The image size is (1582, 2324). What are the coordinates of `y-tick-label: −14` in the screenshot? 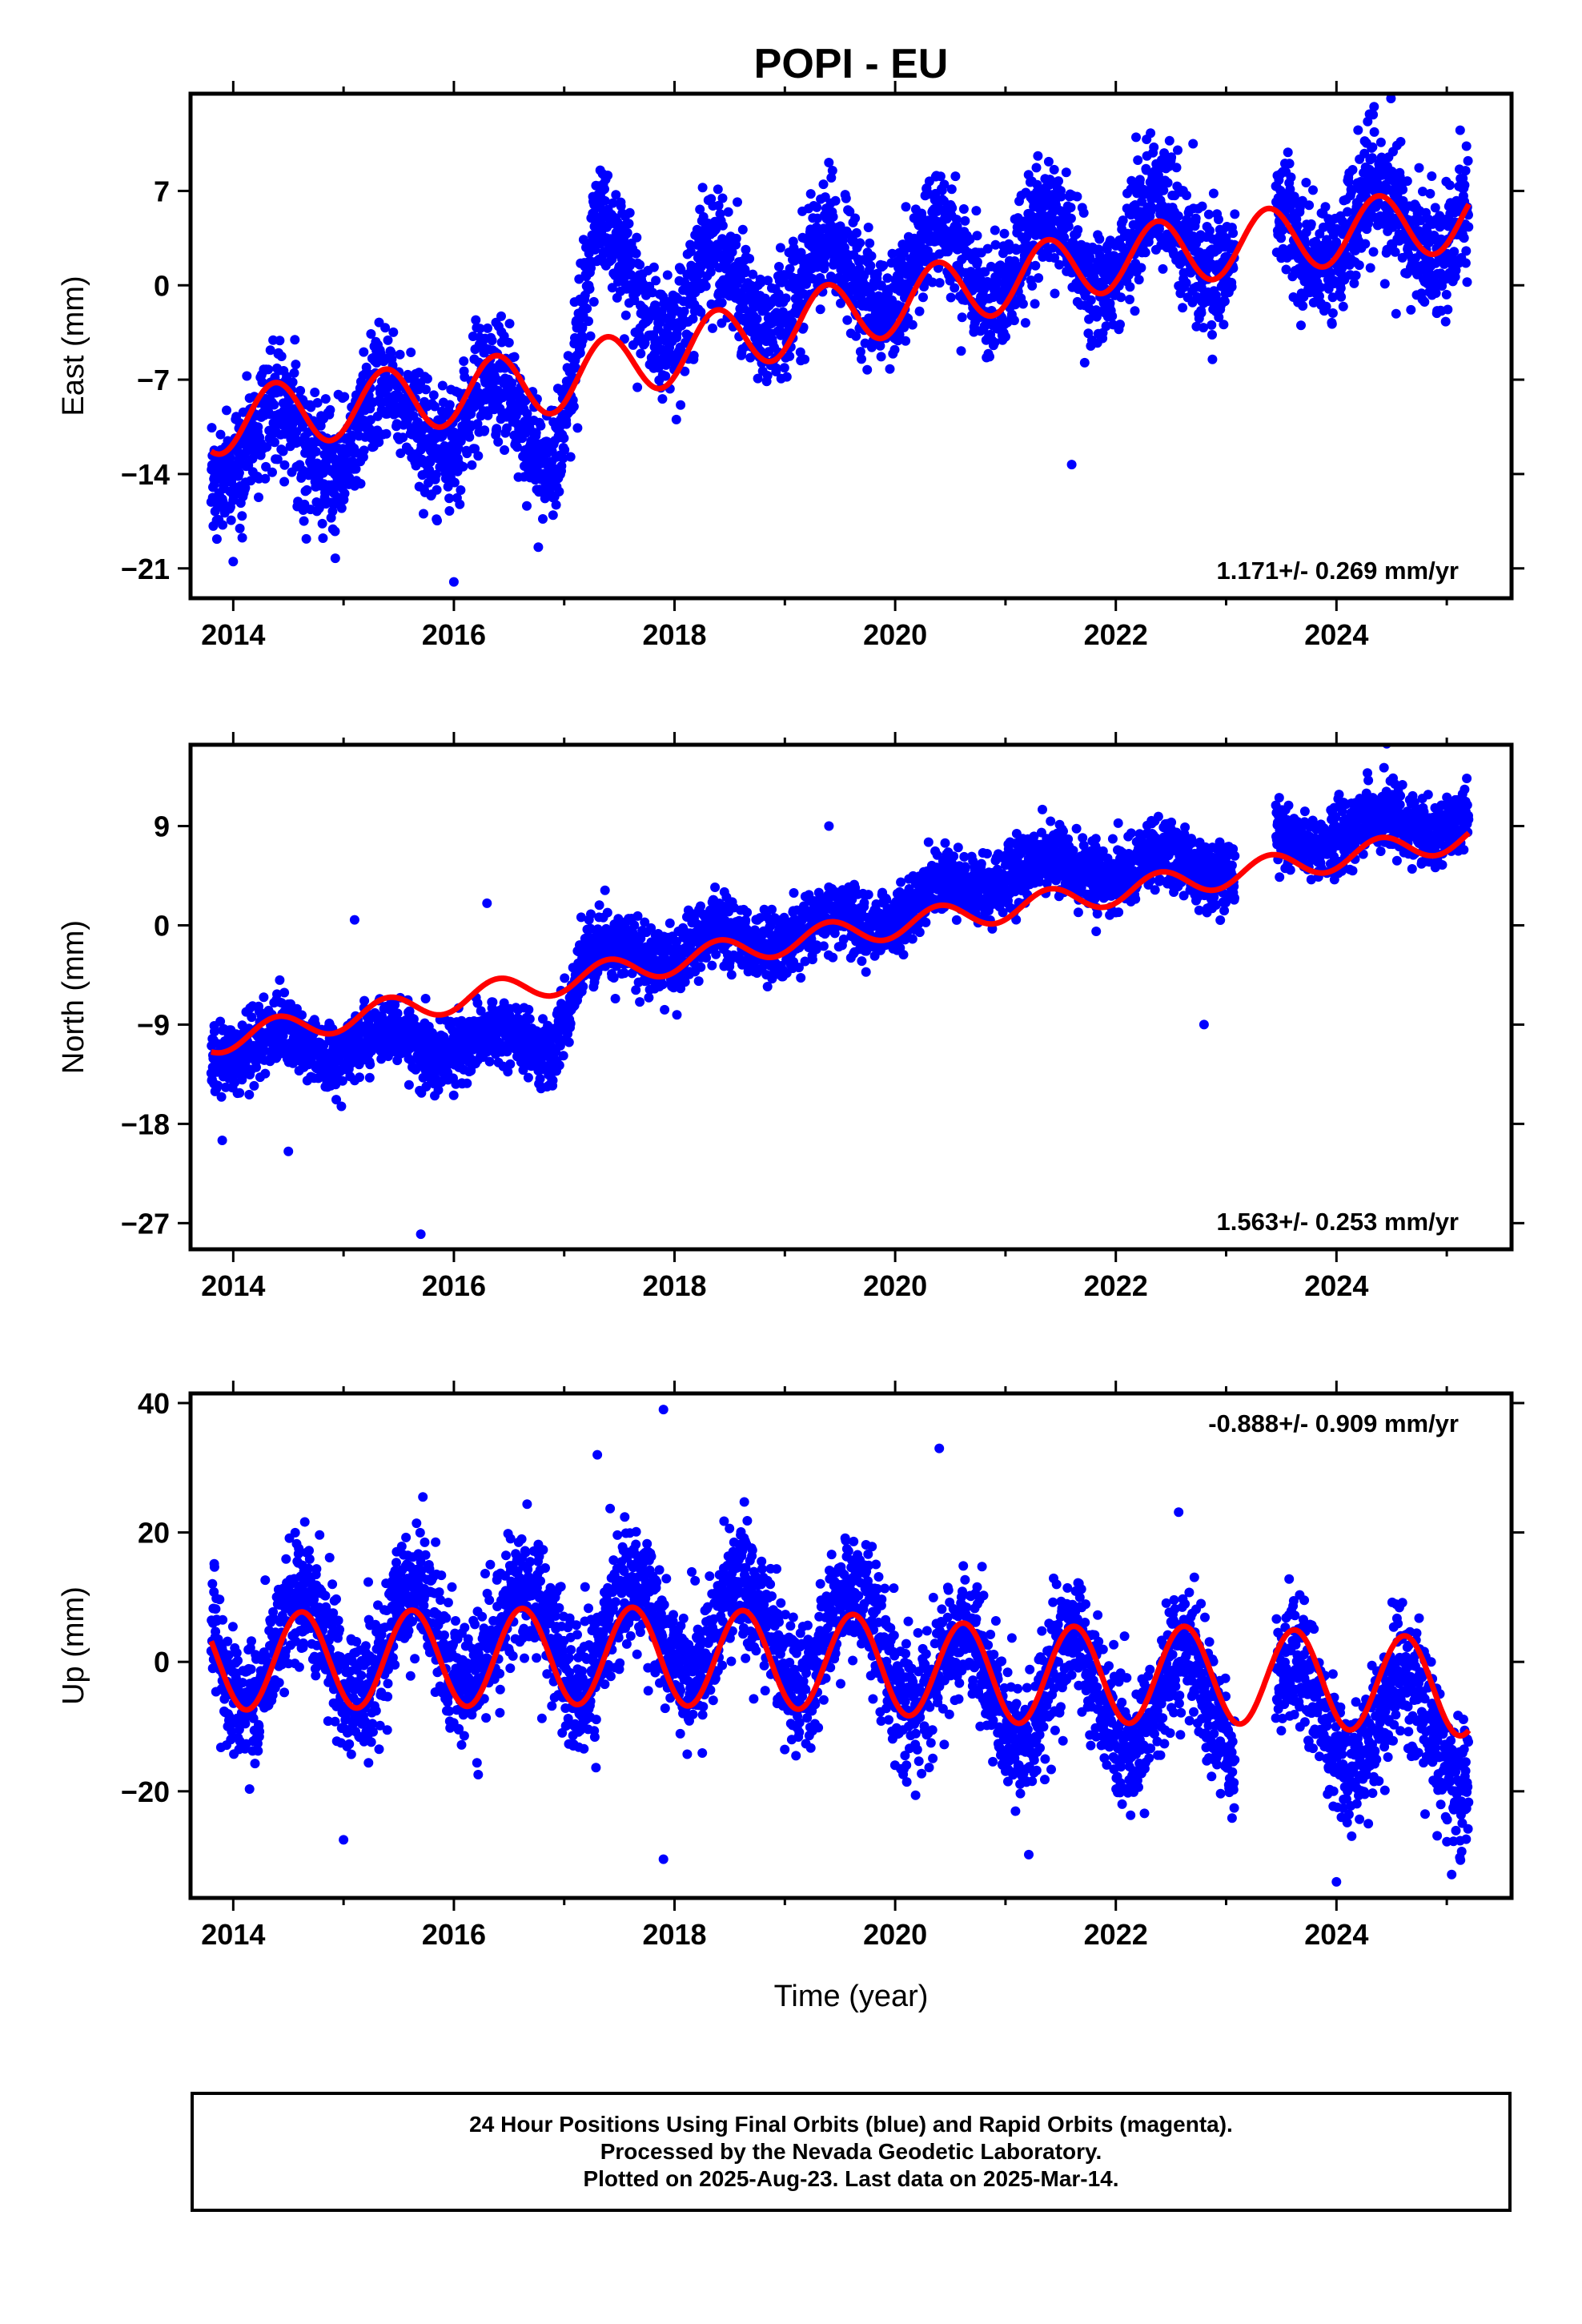 It's located at (145, 474).